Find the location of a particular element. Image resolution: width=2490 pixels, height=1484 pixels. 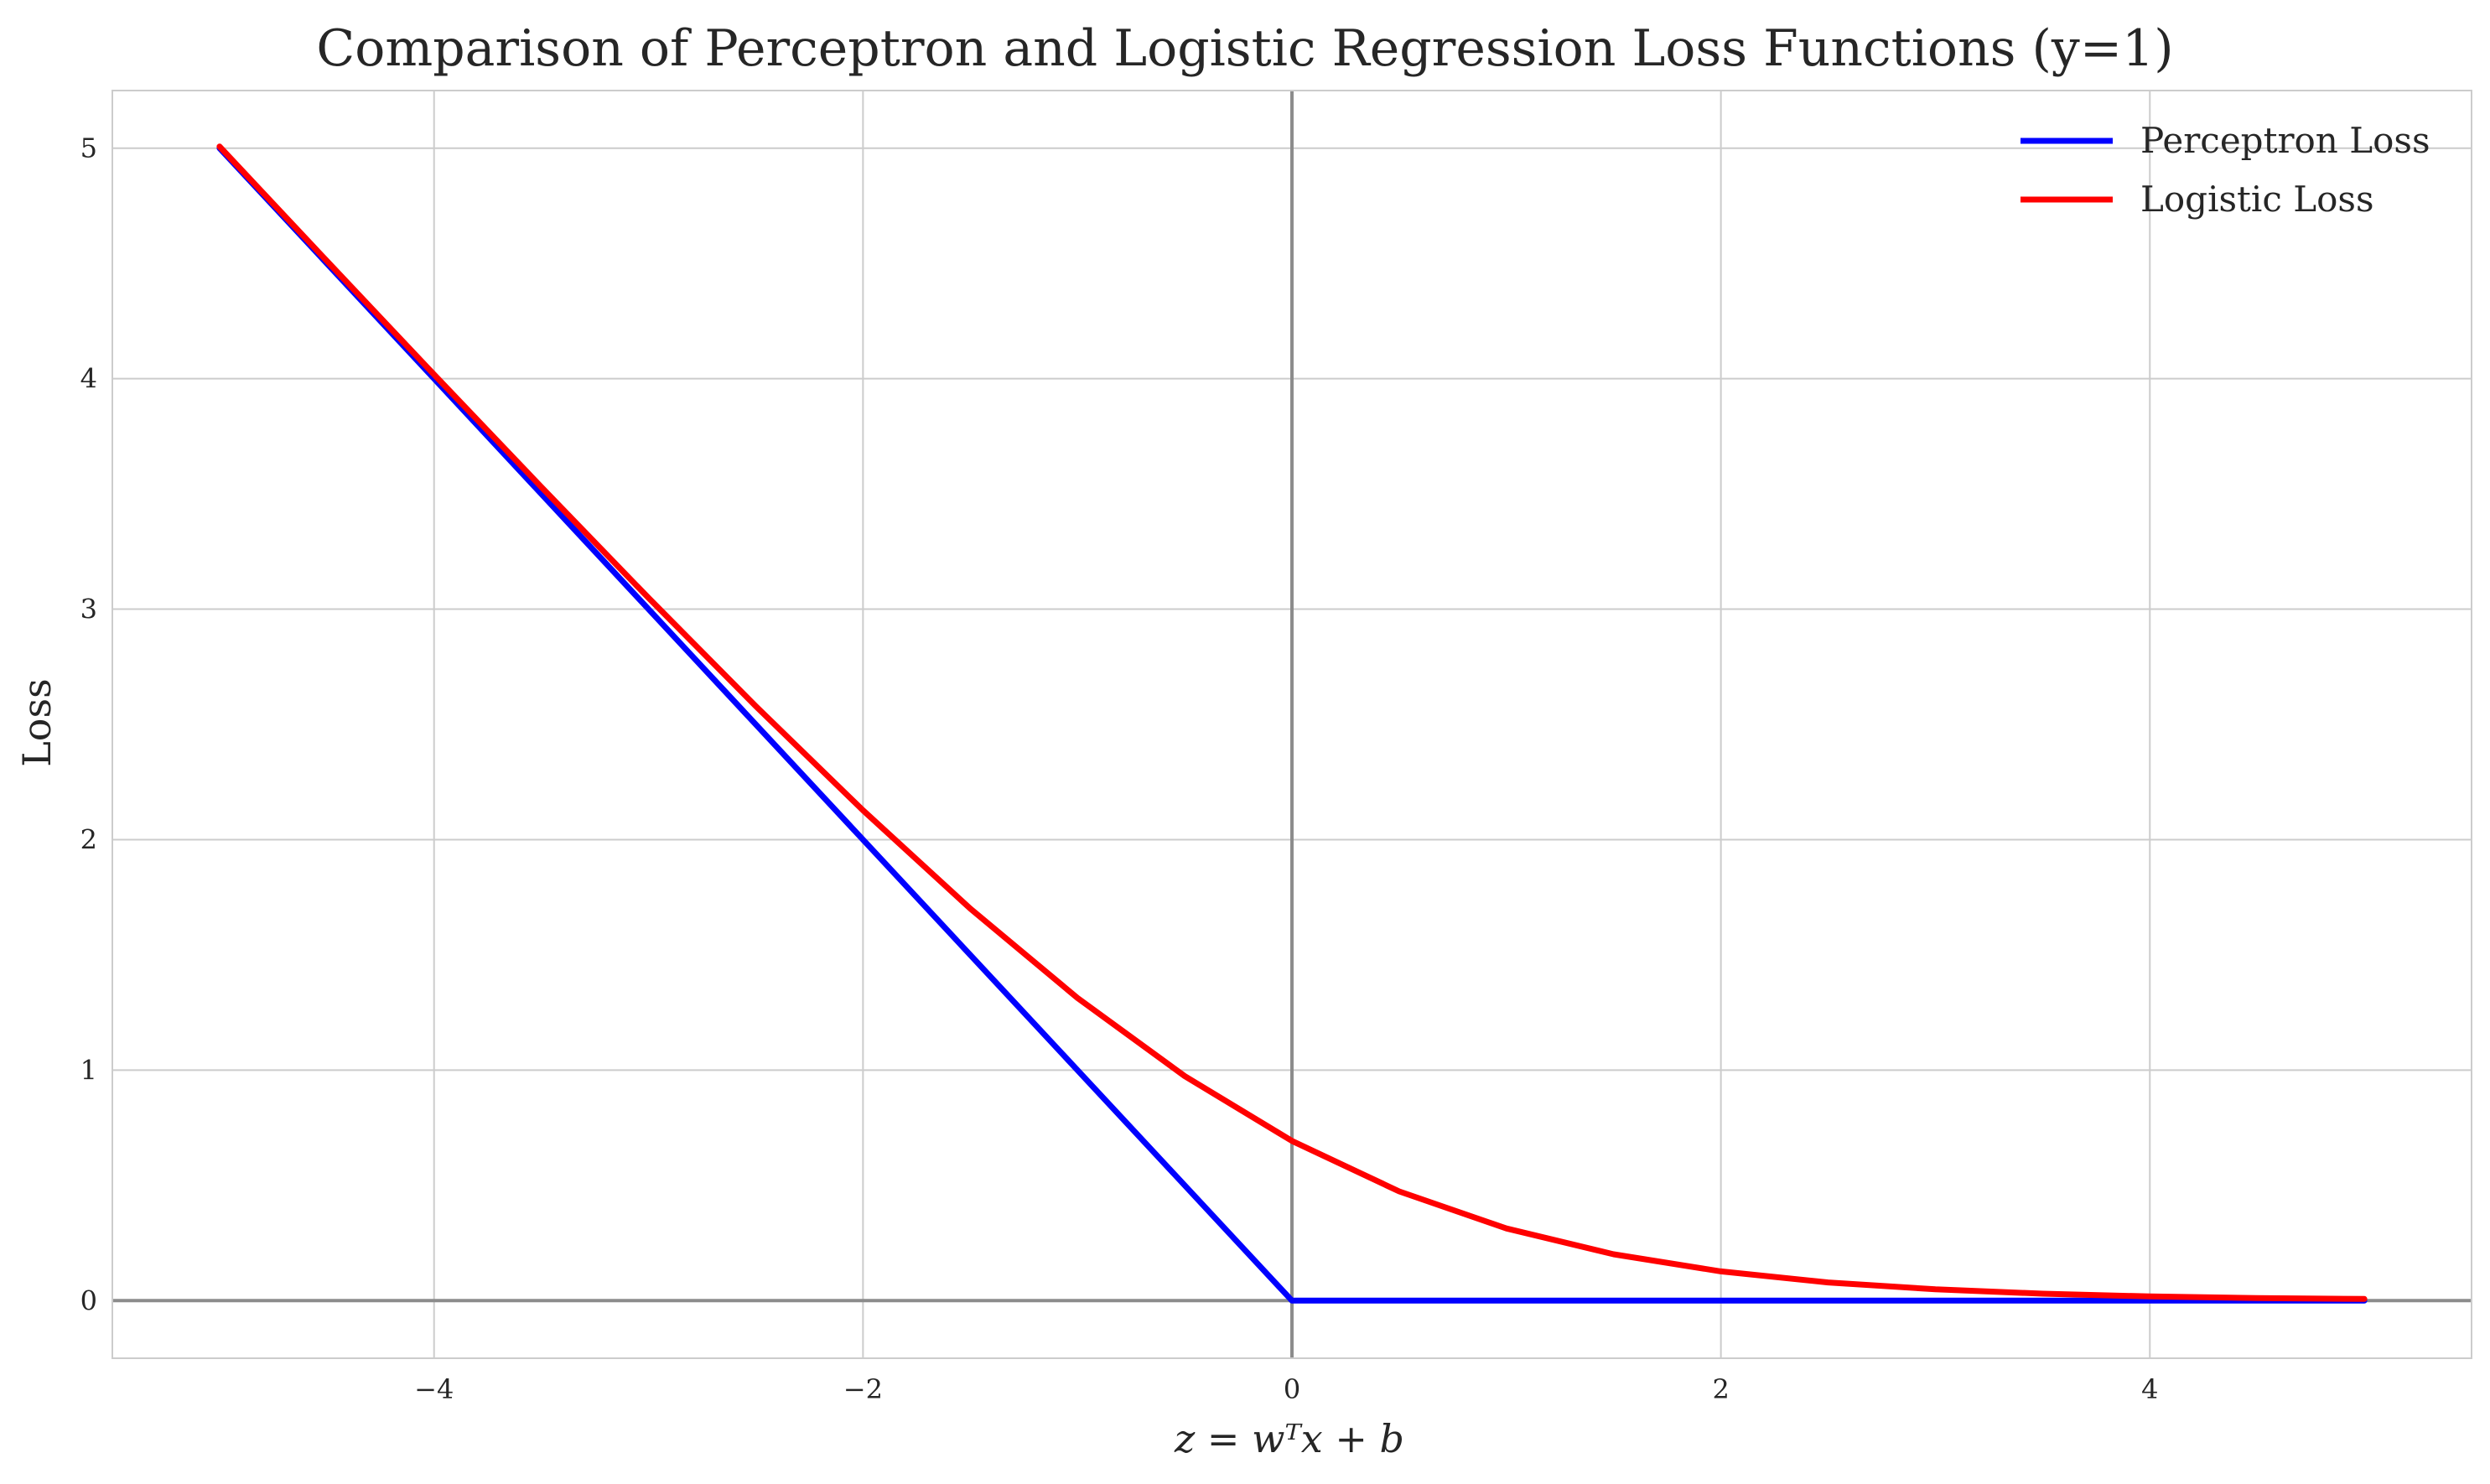

y-tick-labels: 0 1 2 3 4 5 is located at coordinates (88, 724).